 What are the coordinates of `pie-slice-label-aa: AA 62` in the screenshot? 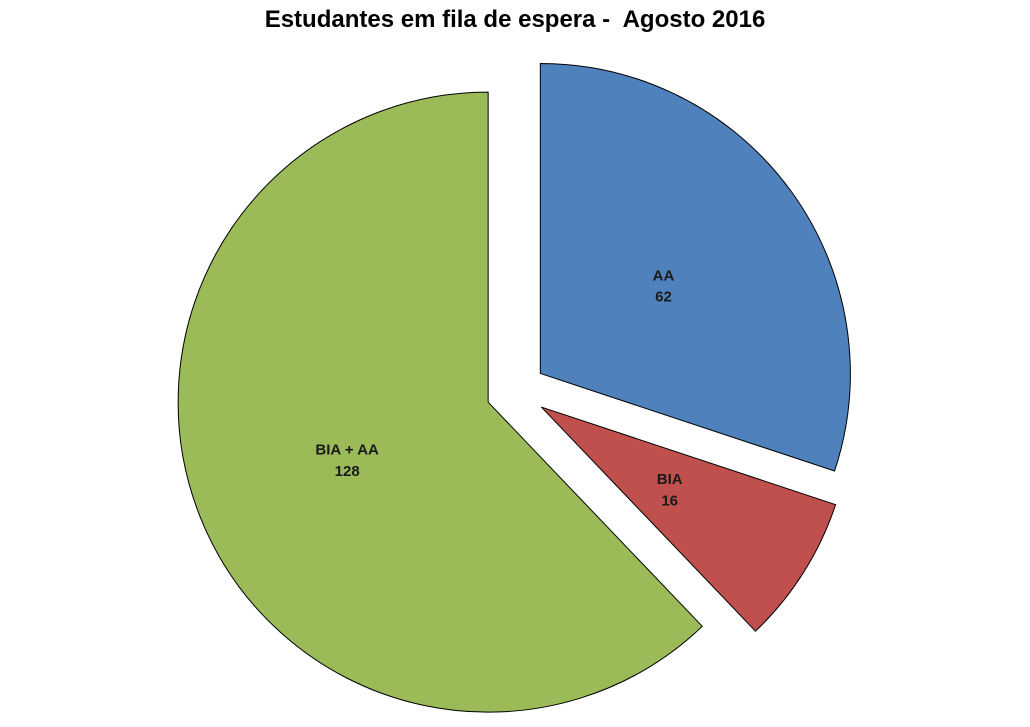 It's located at (664, 286).